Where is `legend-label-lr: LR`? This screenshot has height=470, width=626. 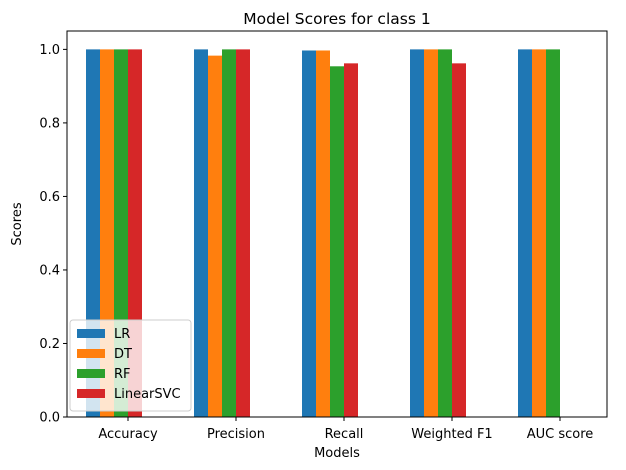
legend-label-lr: LR is located at coordinates (122, 334).